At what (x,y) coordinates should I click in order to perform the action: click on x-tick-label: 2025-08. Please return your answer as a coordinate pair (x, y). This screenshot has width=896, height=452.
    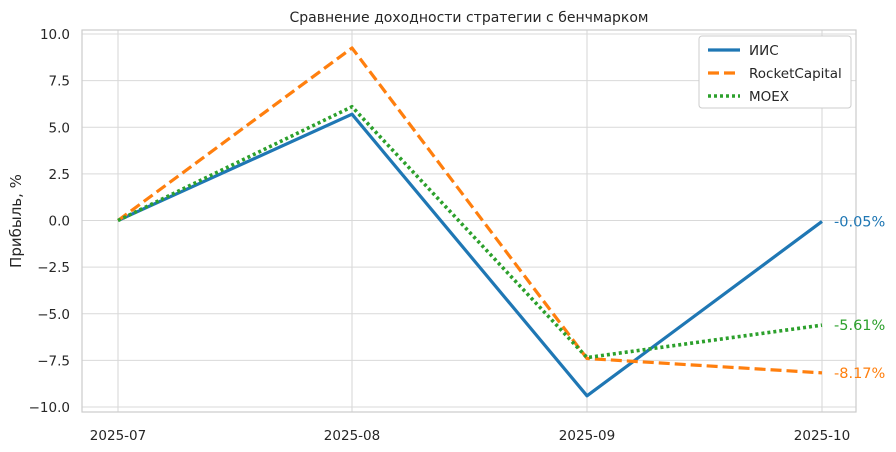
    Looking at the image, I should click on (352, 436).